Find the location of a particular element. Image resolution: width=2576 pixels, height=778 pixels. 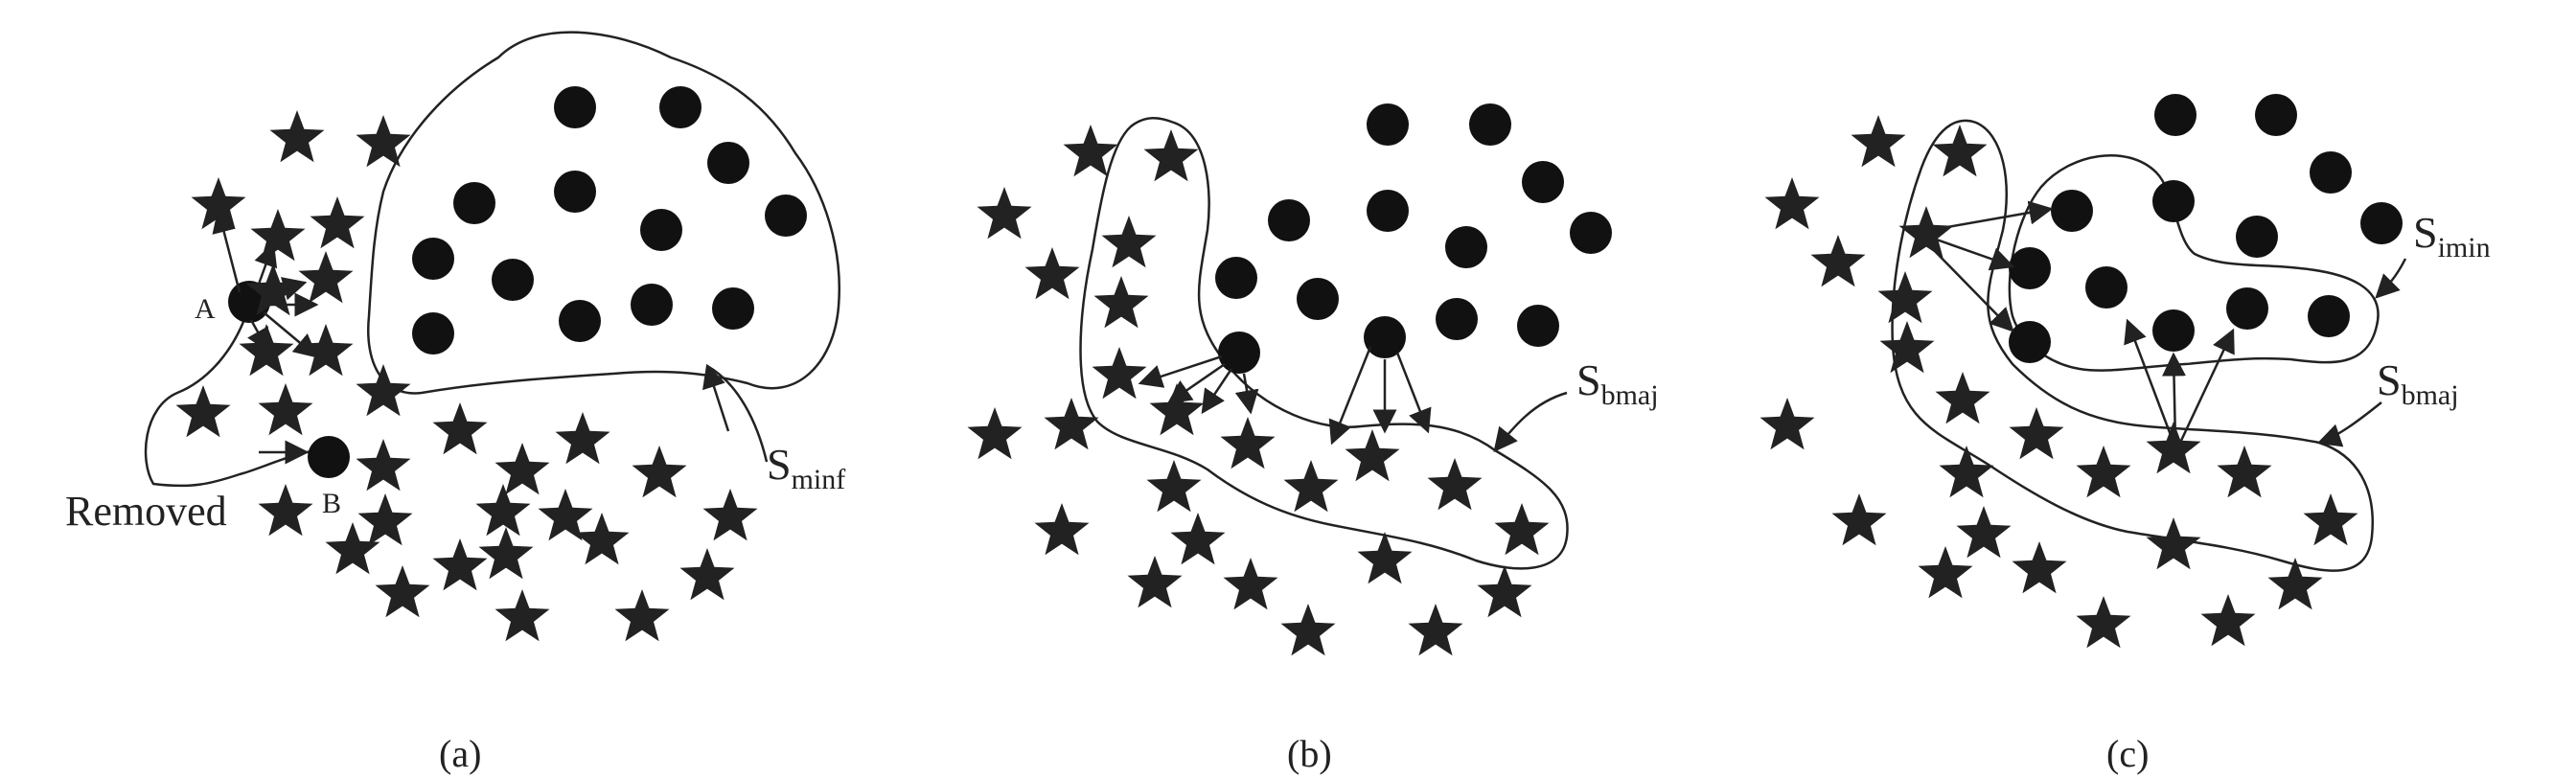

point-b is located at coordinates (329, 457).